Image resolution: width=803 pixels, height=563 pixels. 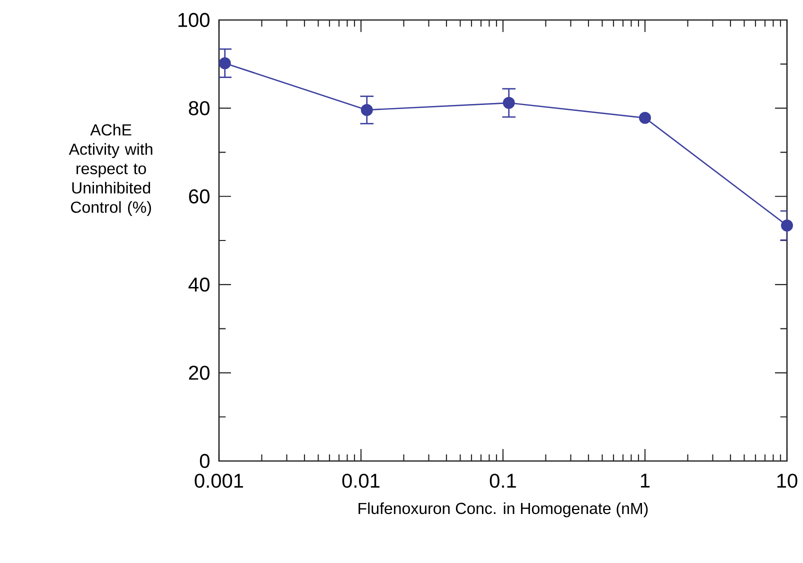 I want to click on x-tick-label: 1, so click(x=645, y=481).